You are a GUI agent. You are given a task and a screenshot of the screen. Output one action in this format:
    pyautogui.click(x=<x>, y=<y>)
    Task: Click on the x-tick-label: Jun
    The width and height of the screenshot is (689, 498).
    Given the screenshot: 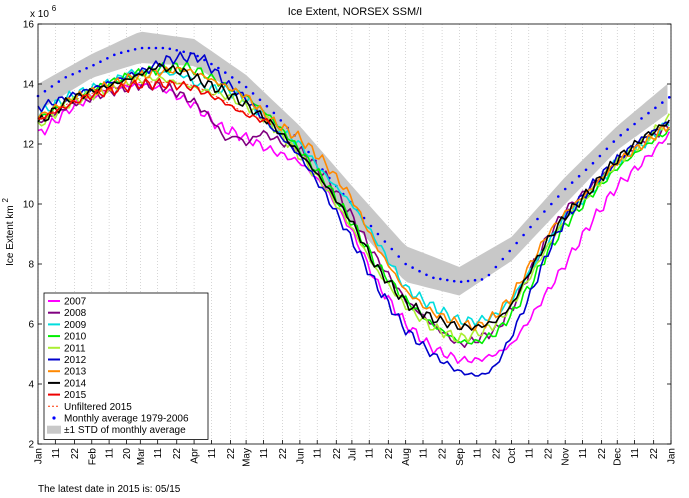 What is the action you would take?
    pyautogui.click(x=300, y=456)
    